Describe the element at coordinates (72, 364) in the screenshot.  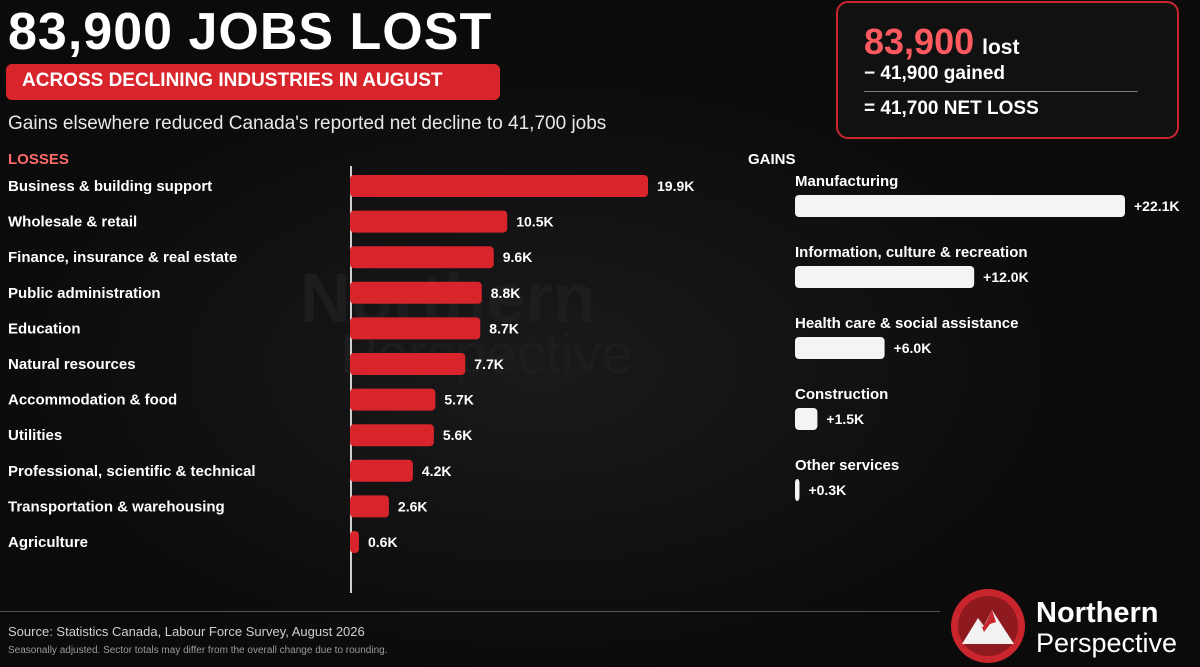
I see `loss-category-label: Natural resources` at that location.